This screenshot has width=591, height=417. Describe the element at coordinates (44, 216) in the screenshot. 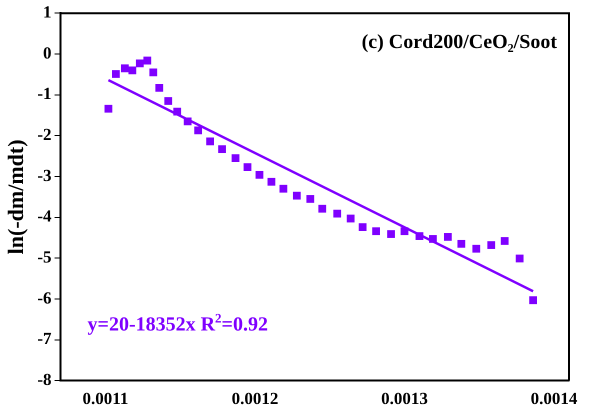

I see `y-tick-label: -4` at that location.